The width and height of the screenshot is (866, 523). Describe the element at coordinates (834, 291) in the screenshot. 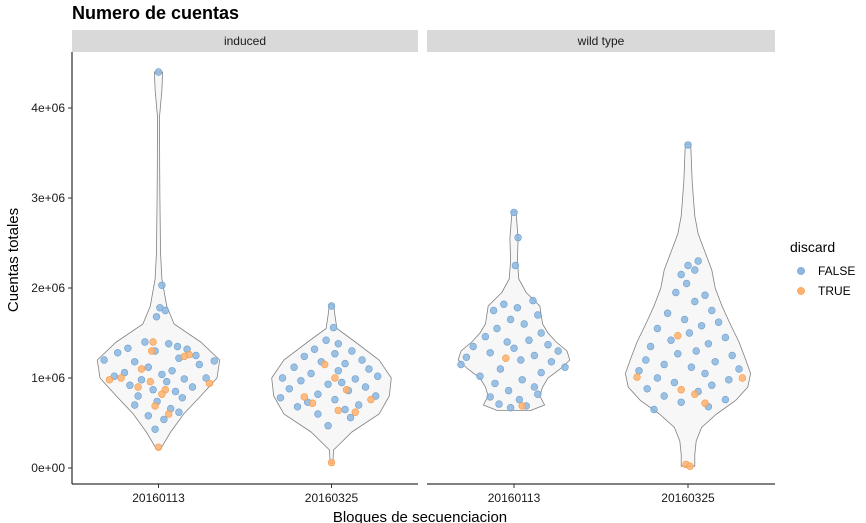

I see `legend-label: TRUE` at that location.